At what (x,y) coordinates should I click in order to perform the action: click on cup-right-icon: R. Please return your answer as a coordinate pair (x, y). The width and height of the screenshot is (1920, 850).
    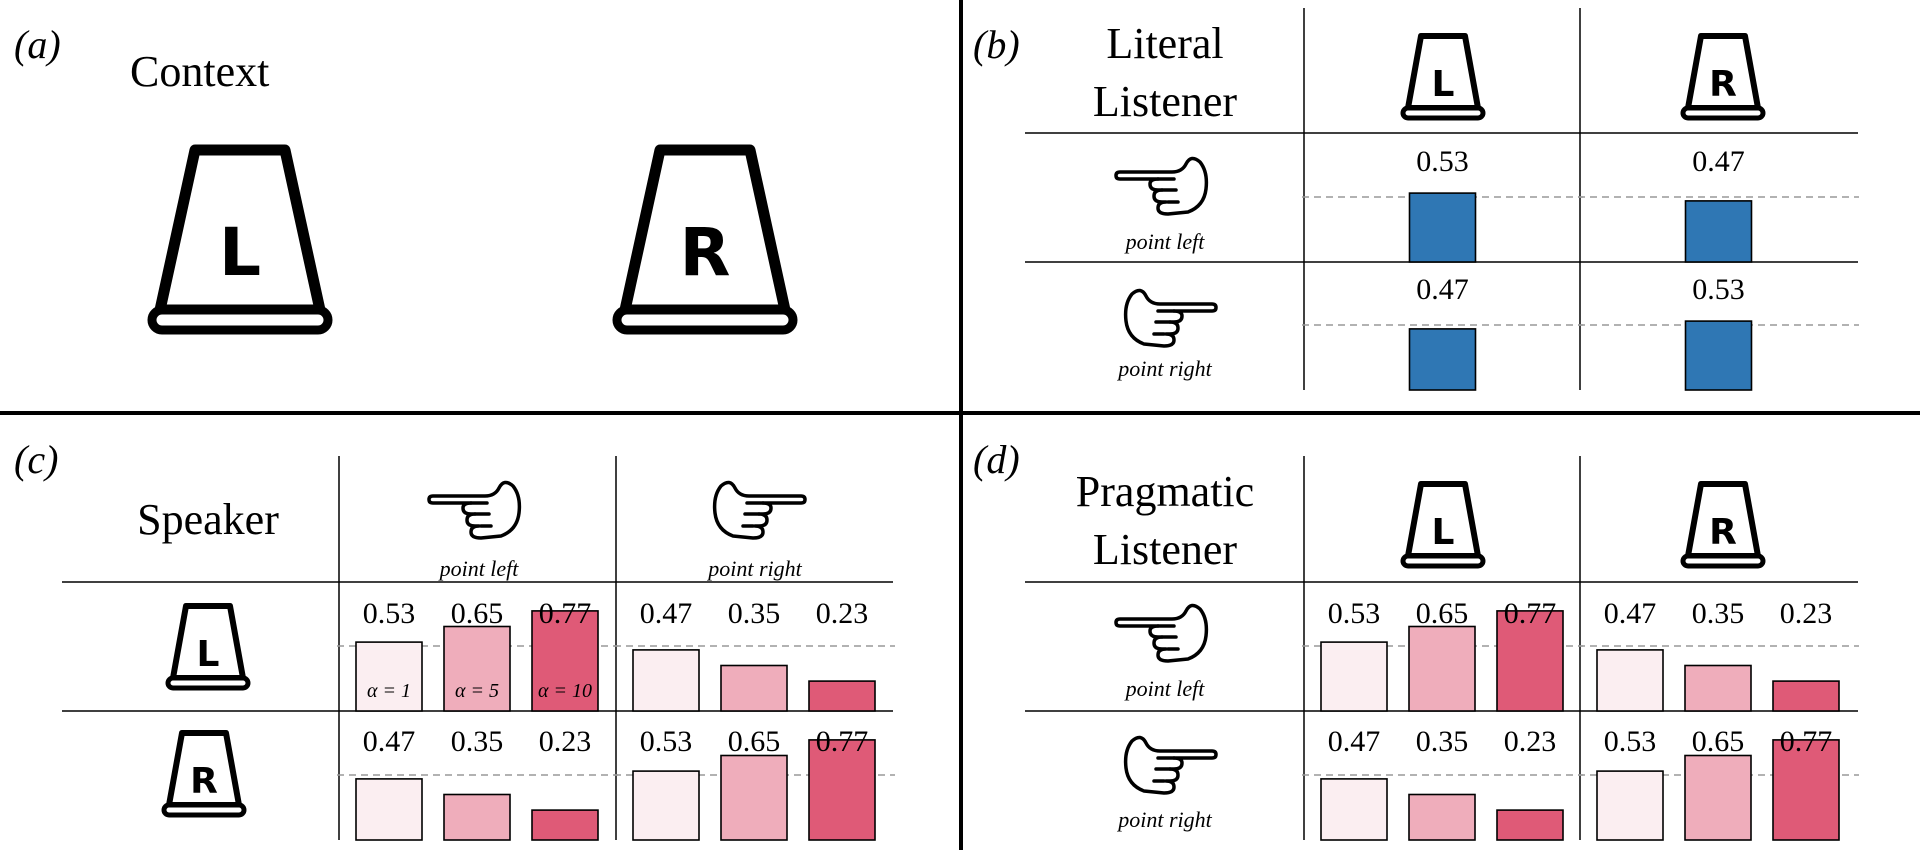
    Looking at the image, I should click on (705, 240).